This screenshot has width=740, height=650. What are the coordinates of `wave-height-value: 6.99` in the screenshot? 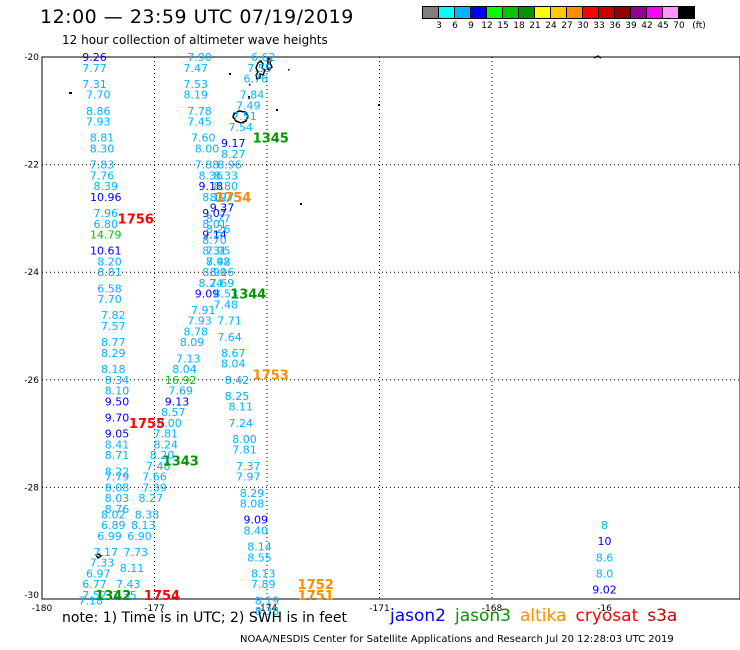 It's located at (109, 536).